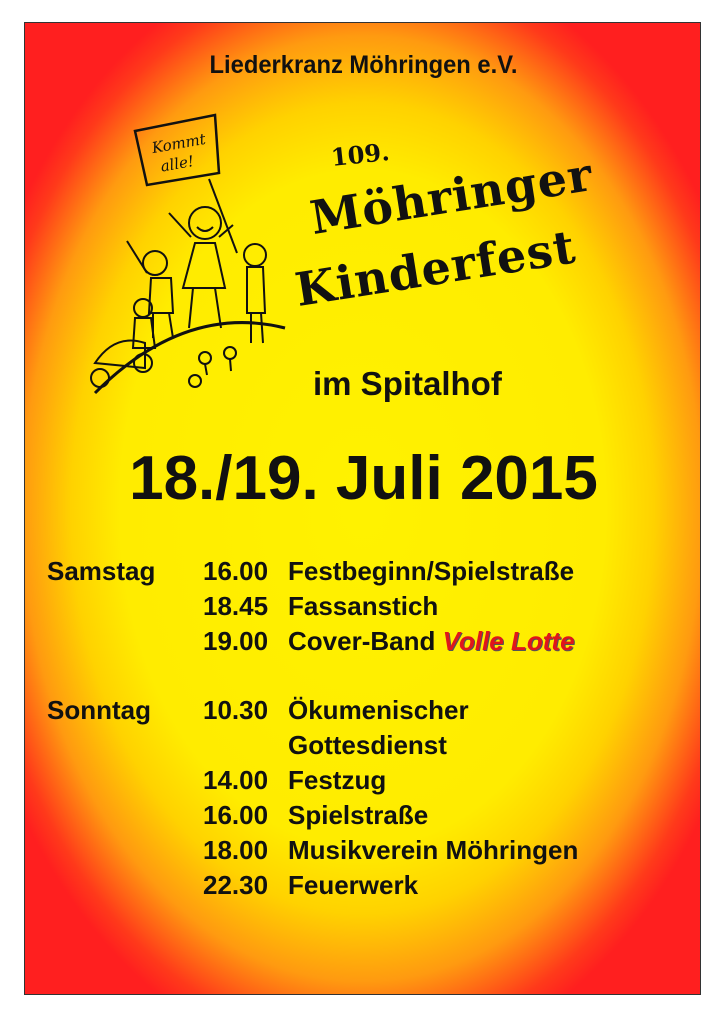 This screenshot has height=1024, width=725. I want to click on sign-text-line1: Kommt, so click(178, 143).